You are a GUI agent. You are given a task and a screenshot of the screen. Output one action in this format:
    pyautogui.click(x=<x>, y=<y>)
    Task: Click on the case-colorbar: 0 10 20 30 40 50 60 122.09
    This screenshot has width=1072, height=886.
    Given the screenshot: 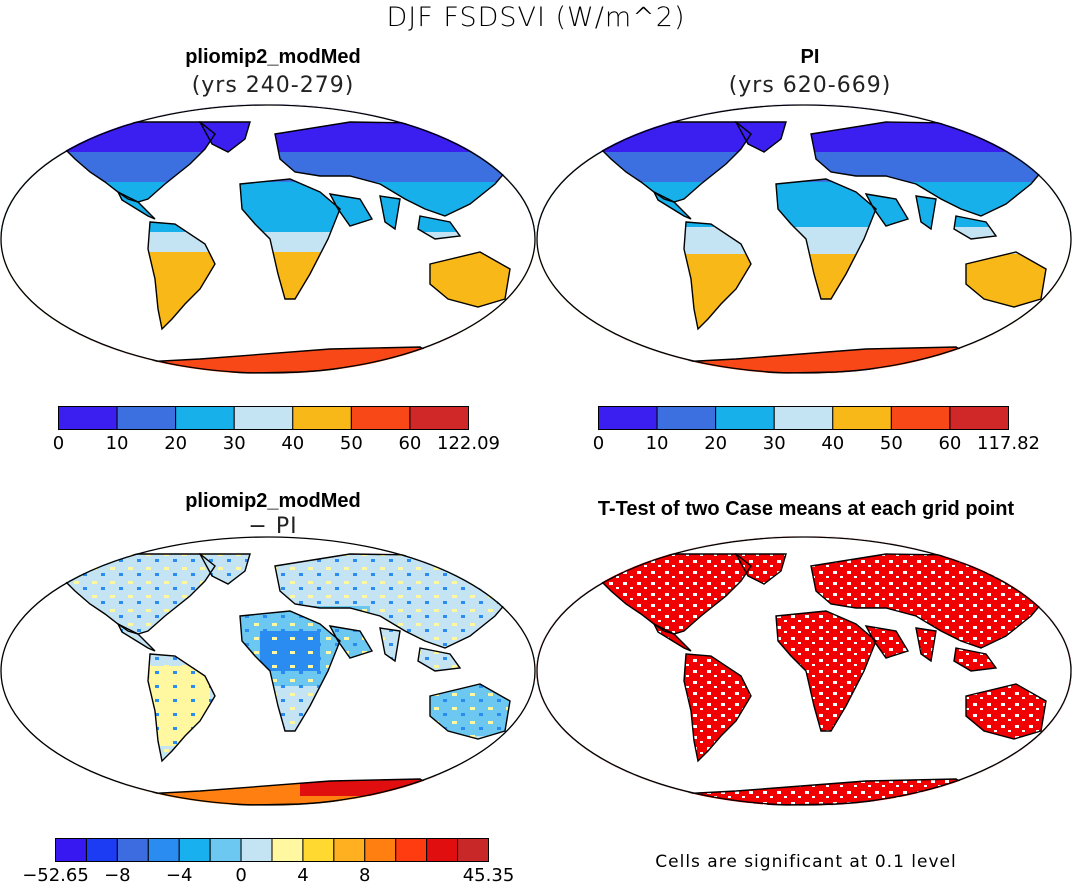 What is the action you would take?
    pyautogui.click(x=276, y=430)
    